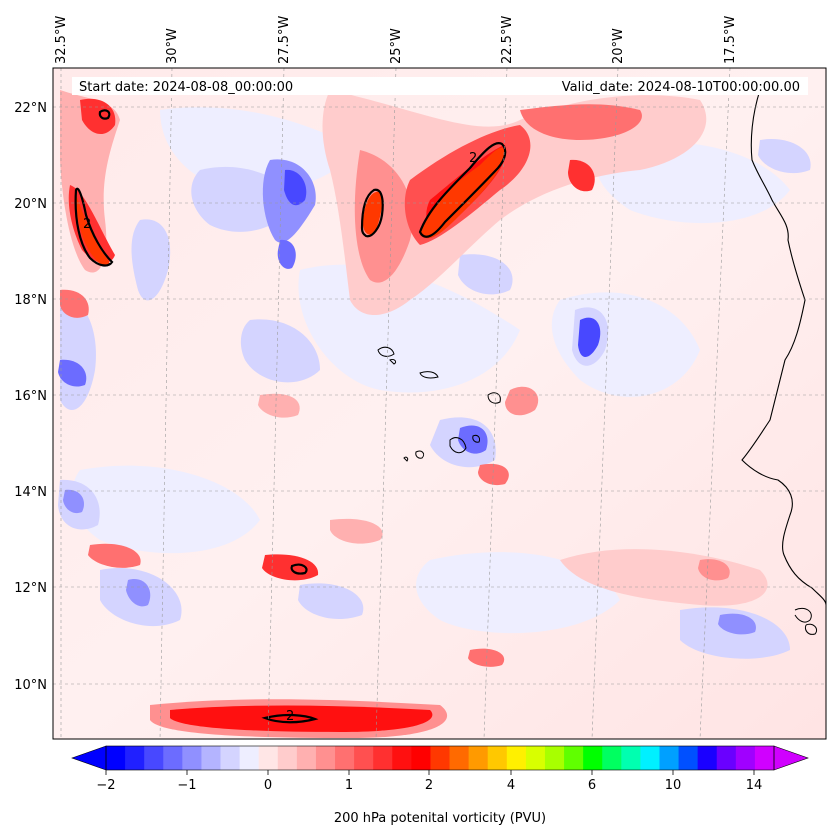 The width and height of the screenshot is (837, 836). What do you see at coordinates (791, 758) in the screenshot?
I see `colorbar-max-extend` at bounding box center [791, 758].